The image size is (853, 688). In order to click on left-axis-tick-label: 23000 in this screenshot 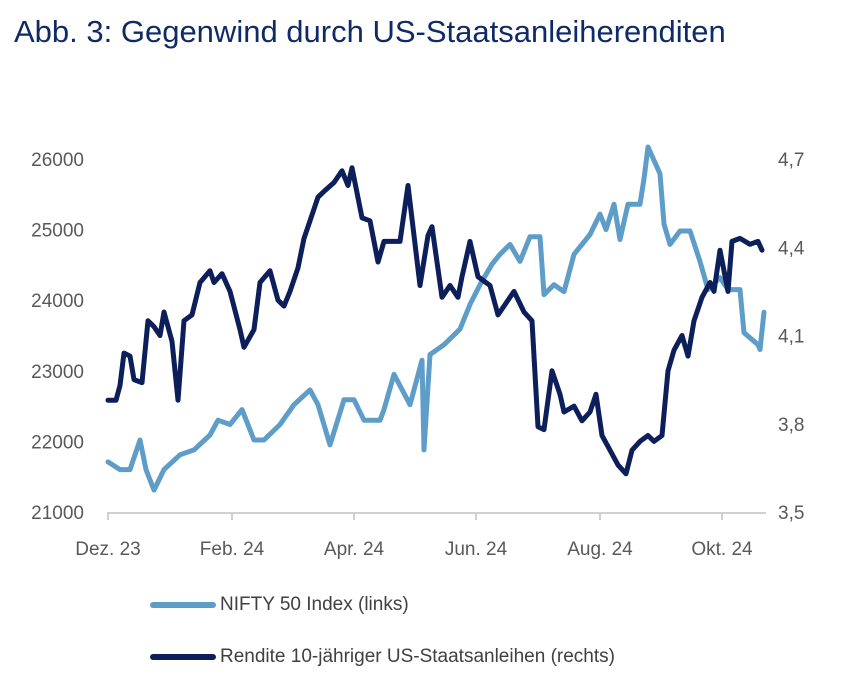, I will do `click(57, 372)`.